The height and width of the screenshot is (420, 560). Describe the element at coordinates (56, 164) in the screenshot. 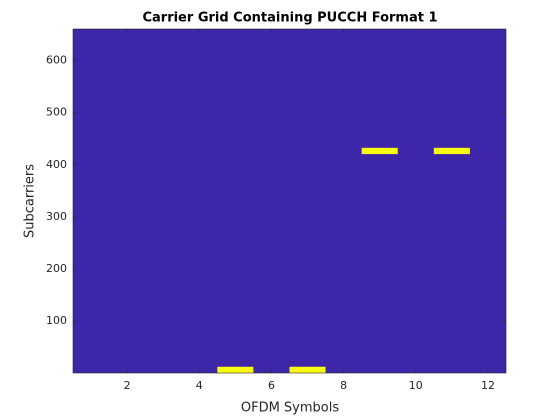

I see `y-tick-label: 400` at that location.